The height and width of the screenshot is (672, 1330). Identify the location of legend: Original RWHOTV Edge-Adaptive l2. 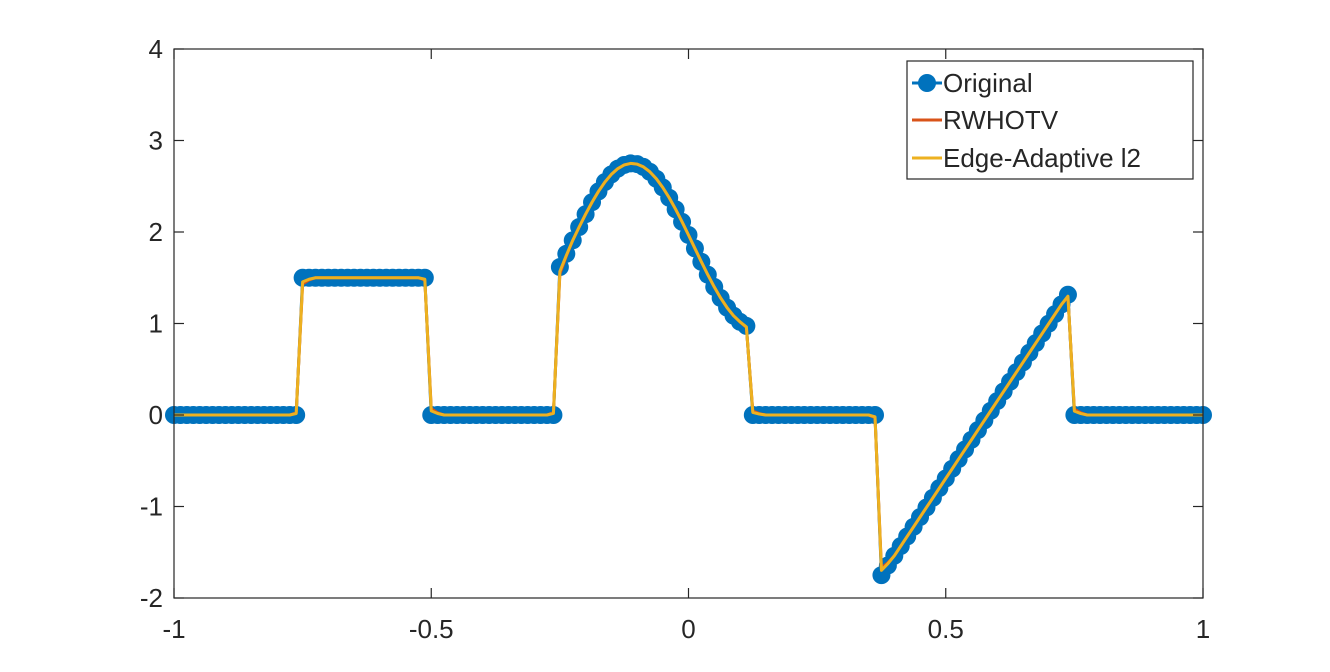
(1050, 120).